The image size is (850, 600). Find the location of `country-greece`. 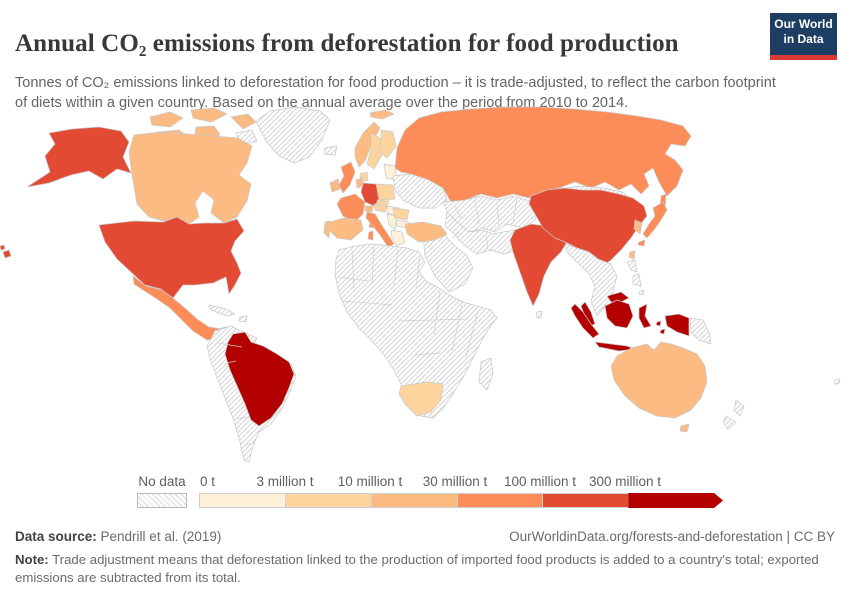

country-greece is located at coordinates (398, 238).